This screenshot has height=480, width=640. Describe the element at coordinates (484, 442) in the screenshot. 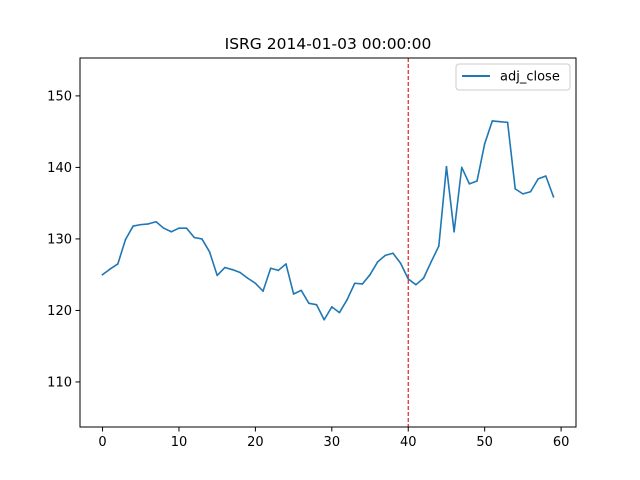

I see `x-tick-label: 50` at that location.